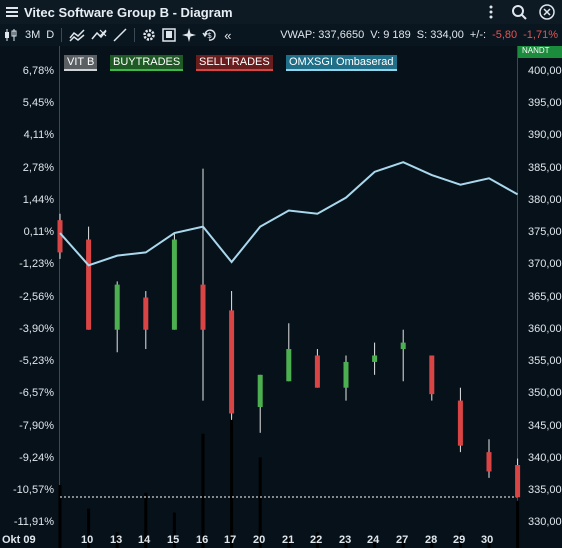 Image resolution: width=562 pixels, height=548 pixels. I want to click on last-price: S: 334,00, so click(440, 35).